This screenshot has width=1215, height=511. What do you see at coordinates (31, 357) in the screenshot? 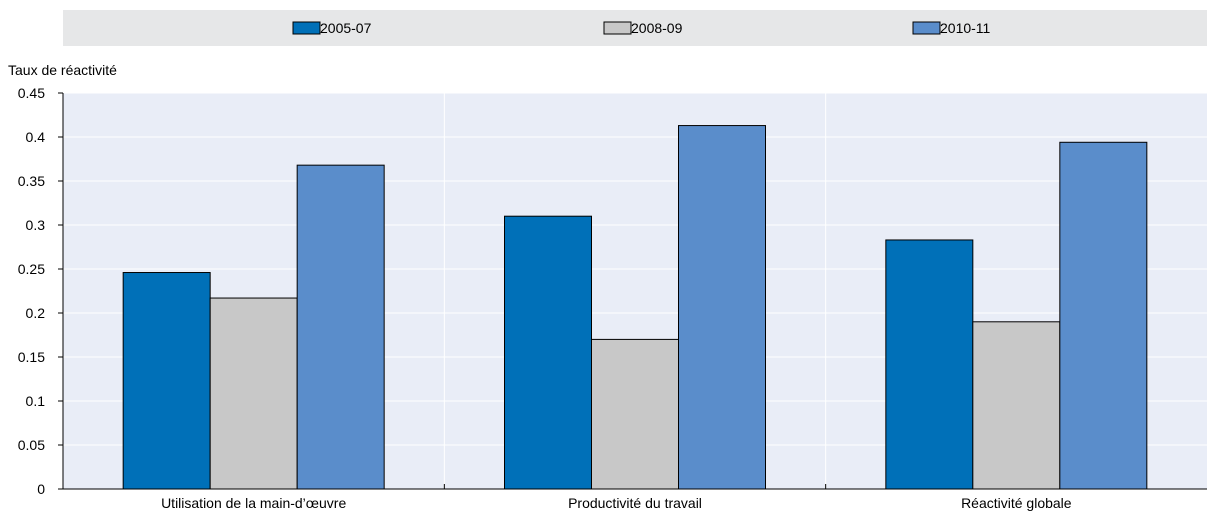
I see `y-tick-label: 0.15` at bounding box center [31, 357].